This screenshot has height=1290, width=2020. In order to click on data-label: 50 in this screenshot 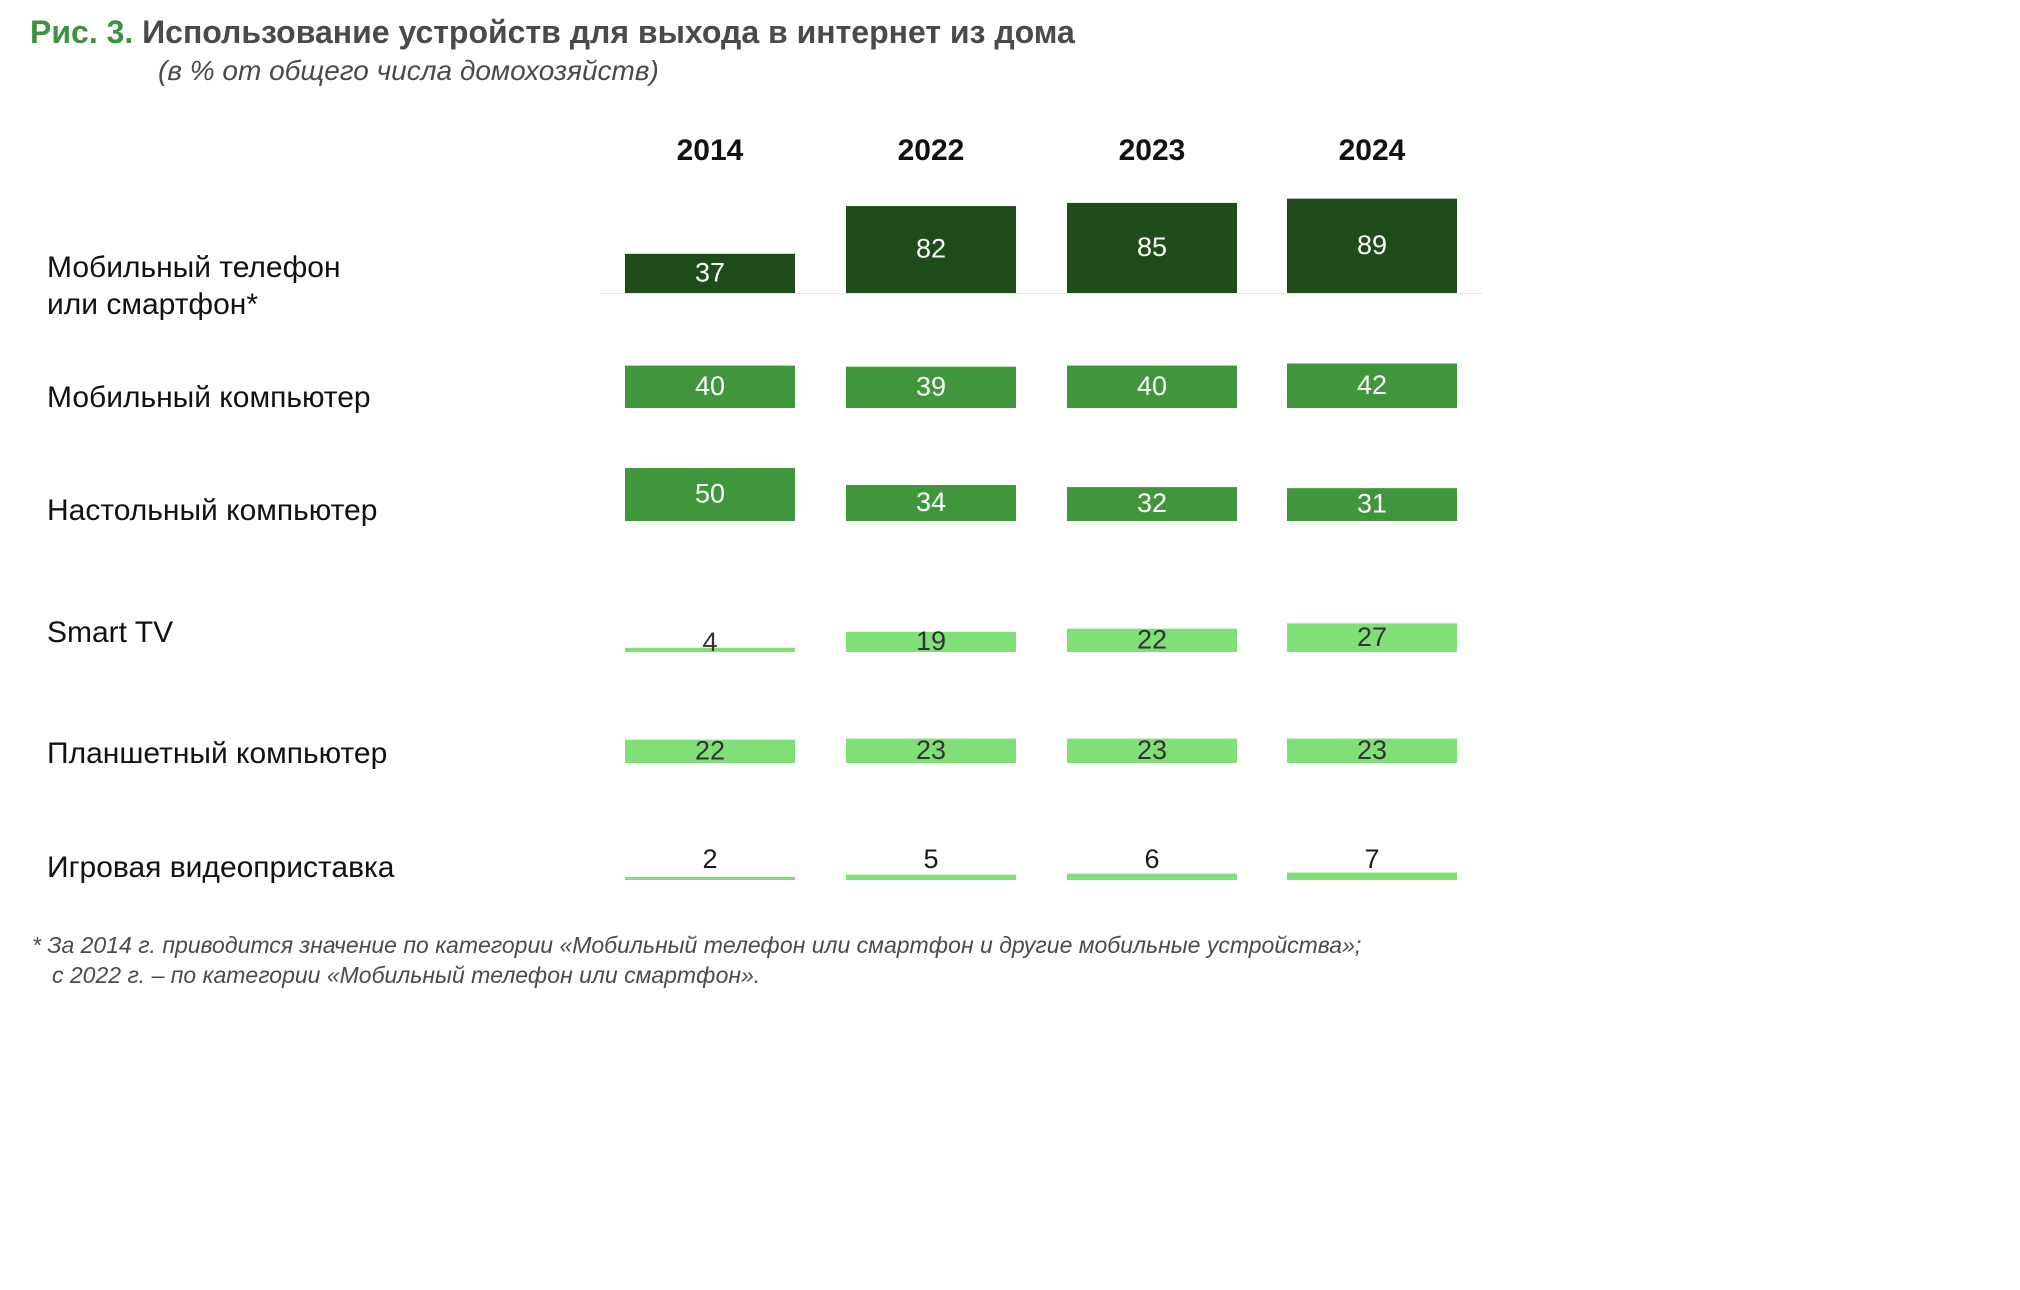, I will do `click(710, 494)`.